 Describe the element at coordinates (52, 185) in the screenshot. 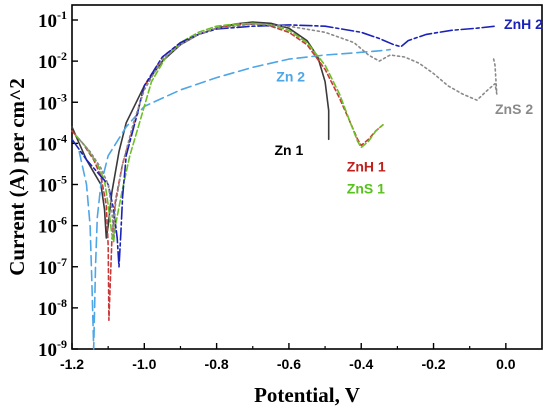

I see `y-tick-label: 10⁻⁵` at that location.